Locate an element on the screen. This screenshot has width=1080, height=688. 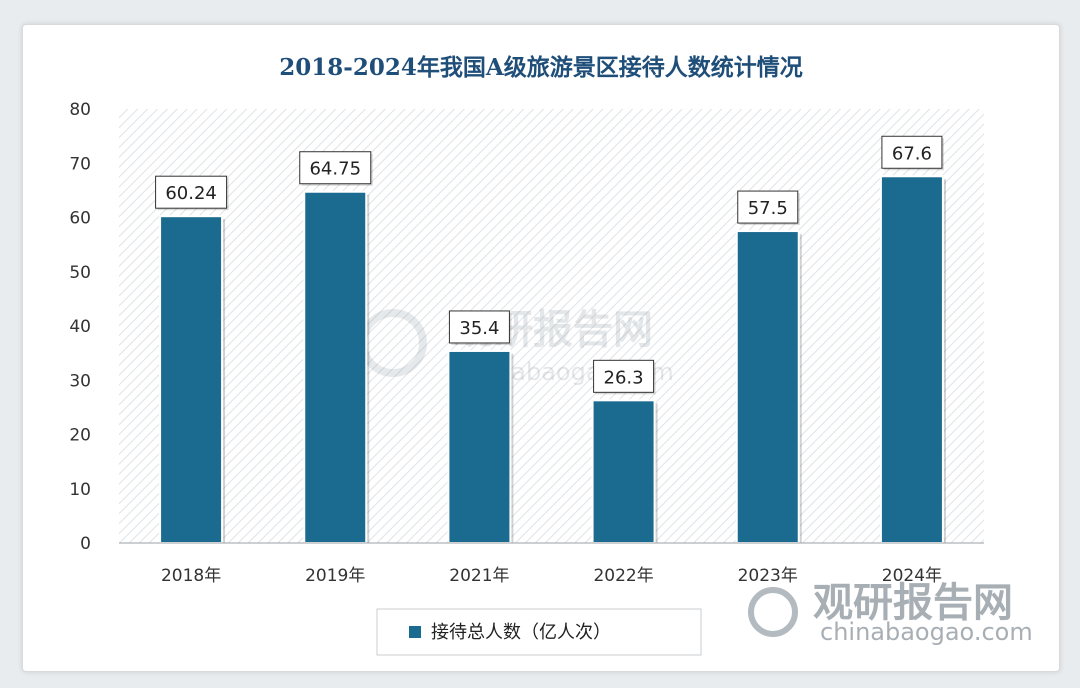
data-label: 26.3 is located at coordinates (624, 377).